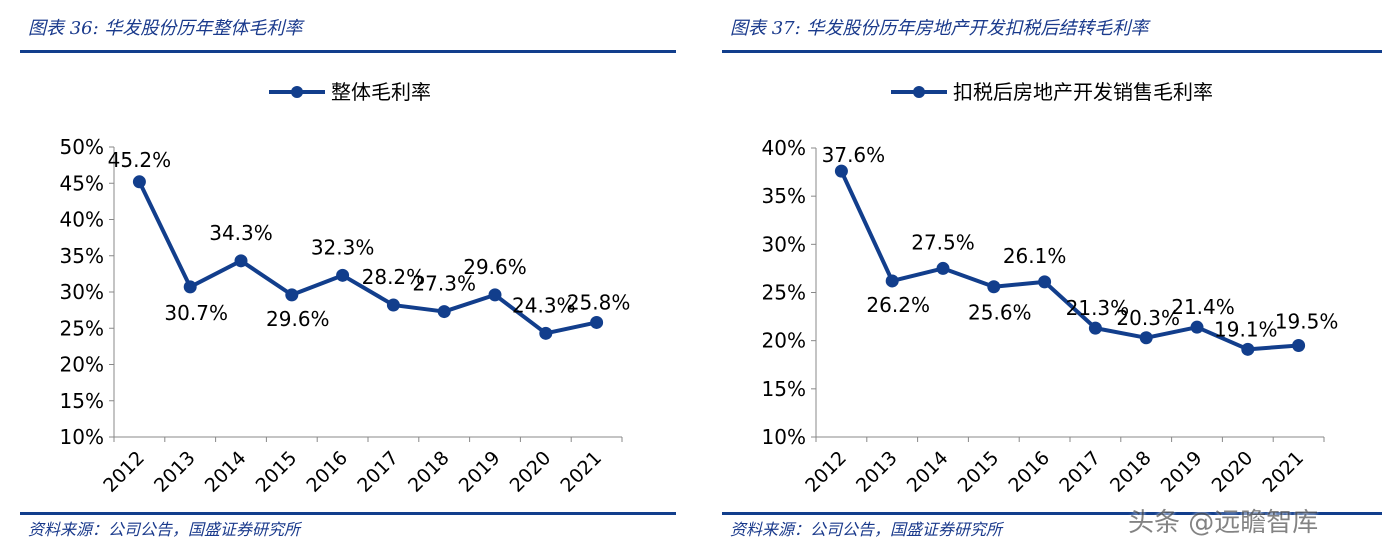 The height and width of the screenshot is (549, 1400). I want to click on watermark: 头条 @远瞻智库, so click(1223, 523).